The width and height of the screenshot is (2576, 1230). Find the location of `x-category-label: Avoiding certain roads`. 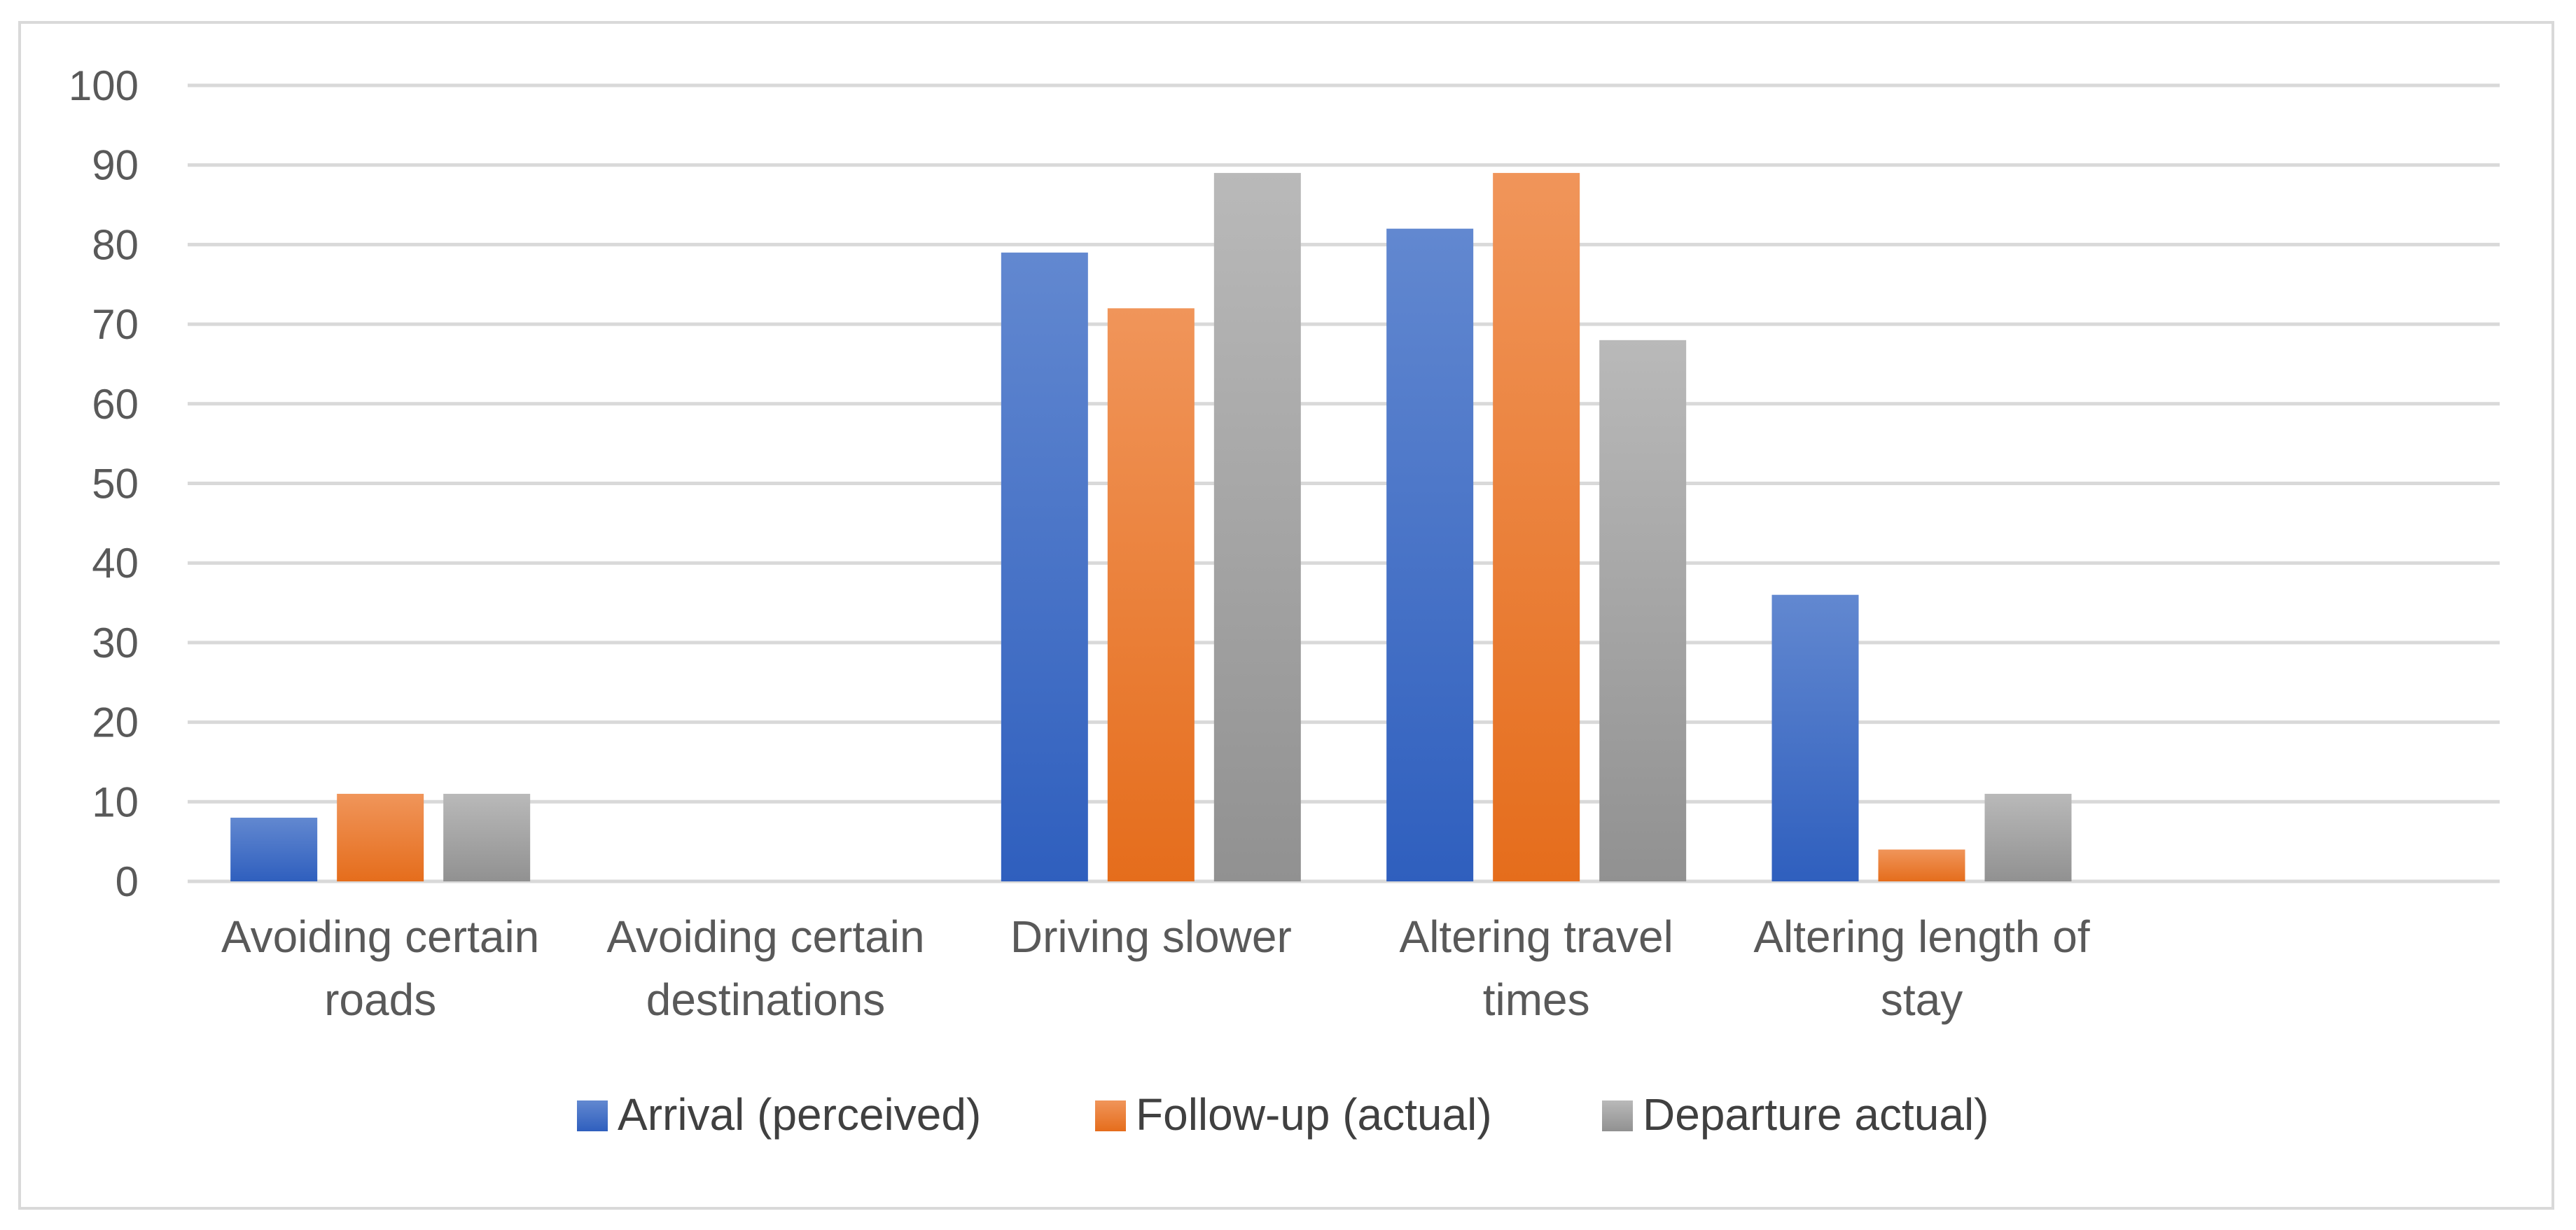

x-category-label: Avoiding certain roads is located at coordinates (380, 968).